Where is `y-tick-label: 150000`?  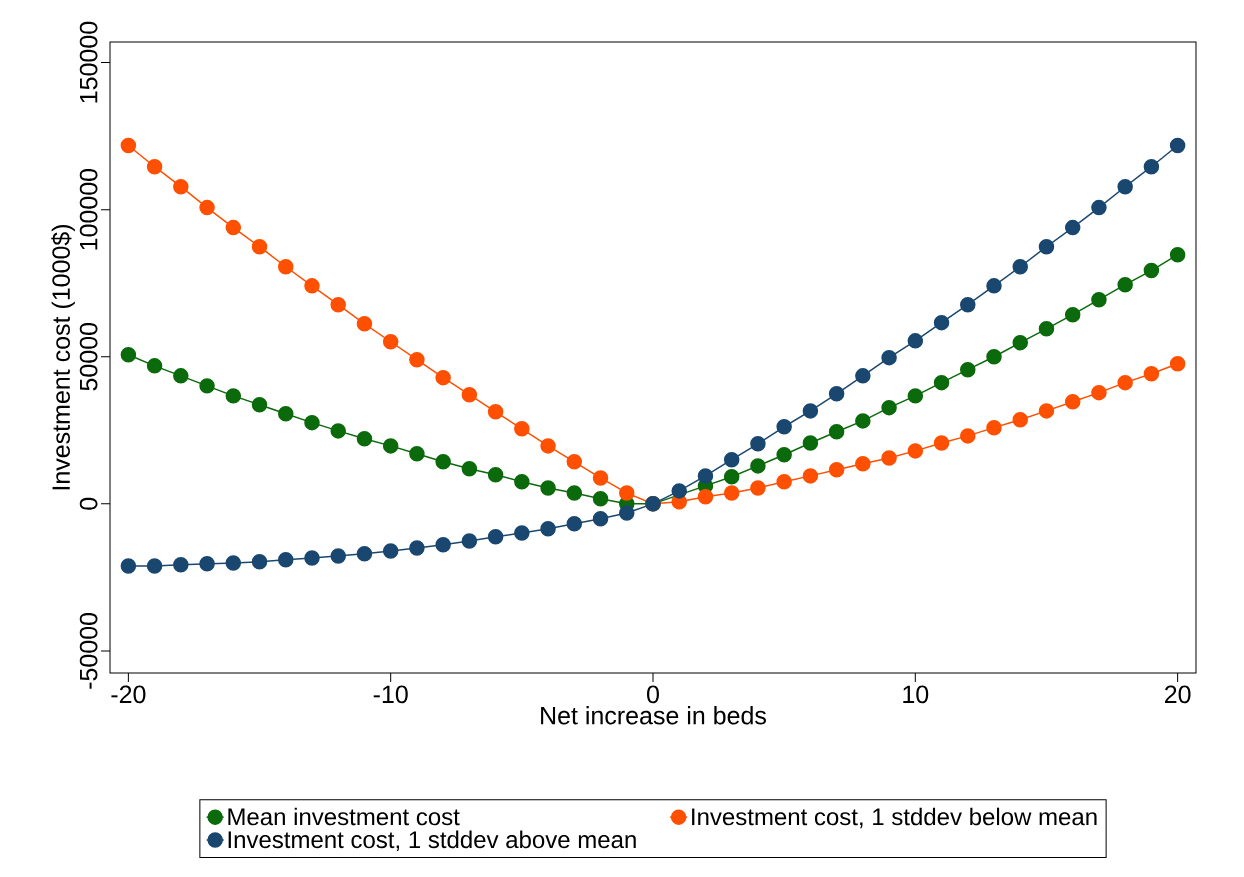 y-tick-label: 150000 is located at coordinates (88, 62).